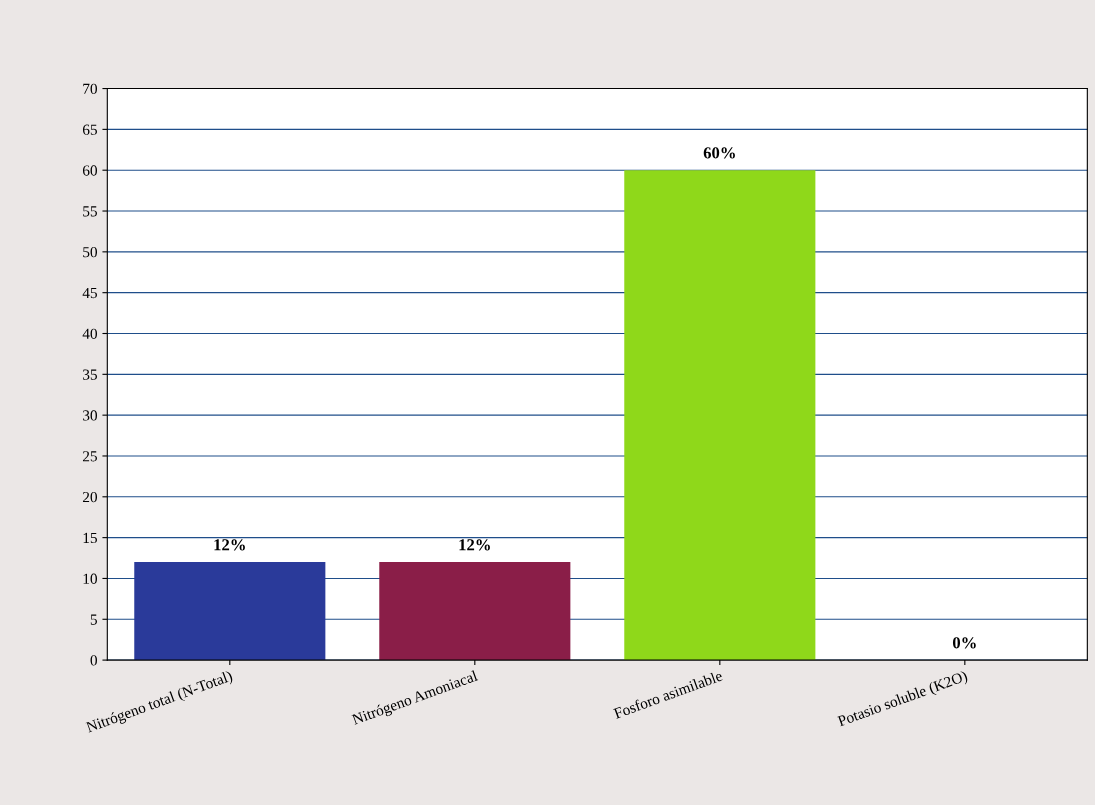 The height and width of the screenshot is (805, 1095). I want to click on y-tick-label: 65, so click(89, 129).